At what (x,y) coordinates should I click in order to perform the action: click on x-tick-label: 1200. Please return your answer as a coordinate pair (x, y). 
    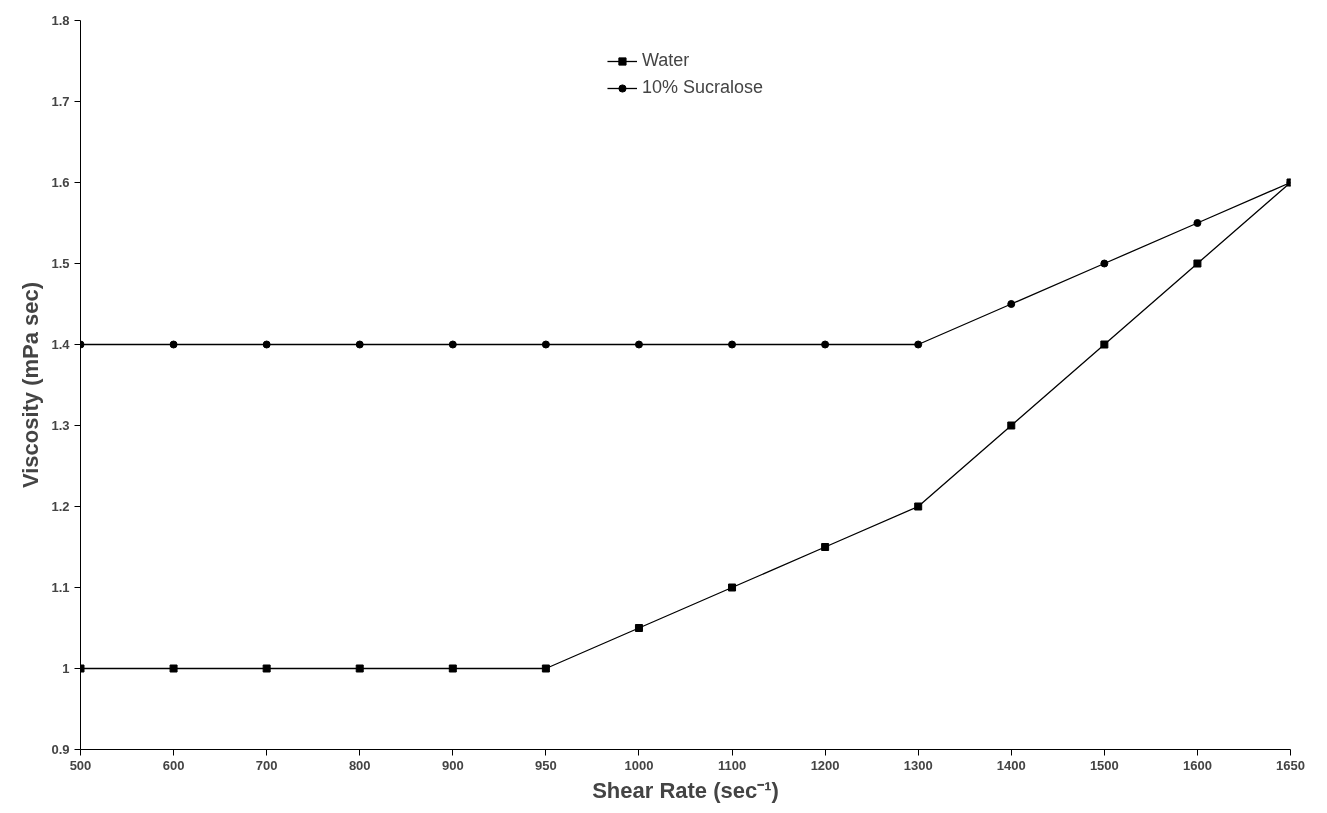
    Looking at the image, I should click on (825, 765).